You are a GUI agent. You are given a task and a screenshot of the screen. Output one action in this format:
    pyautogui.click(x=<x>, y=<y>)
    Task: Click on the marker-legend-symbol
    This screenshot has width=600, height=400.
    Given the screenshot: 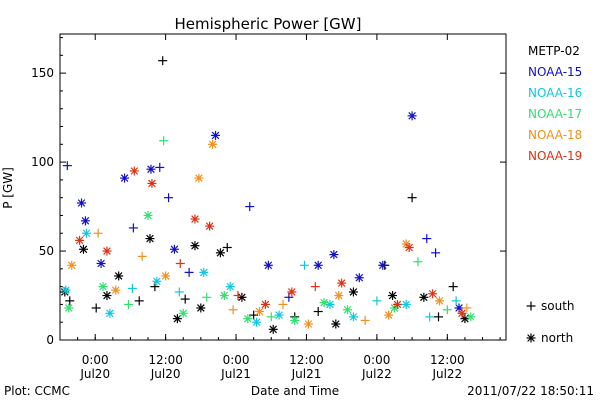 What is the action you would take?
    pyautogui.click(x=531, y=338)
    